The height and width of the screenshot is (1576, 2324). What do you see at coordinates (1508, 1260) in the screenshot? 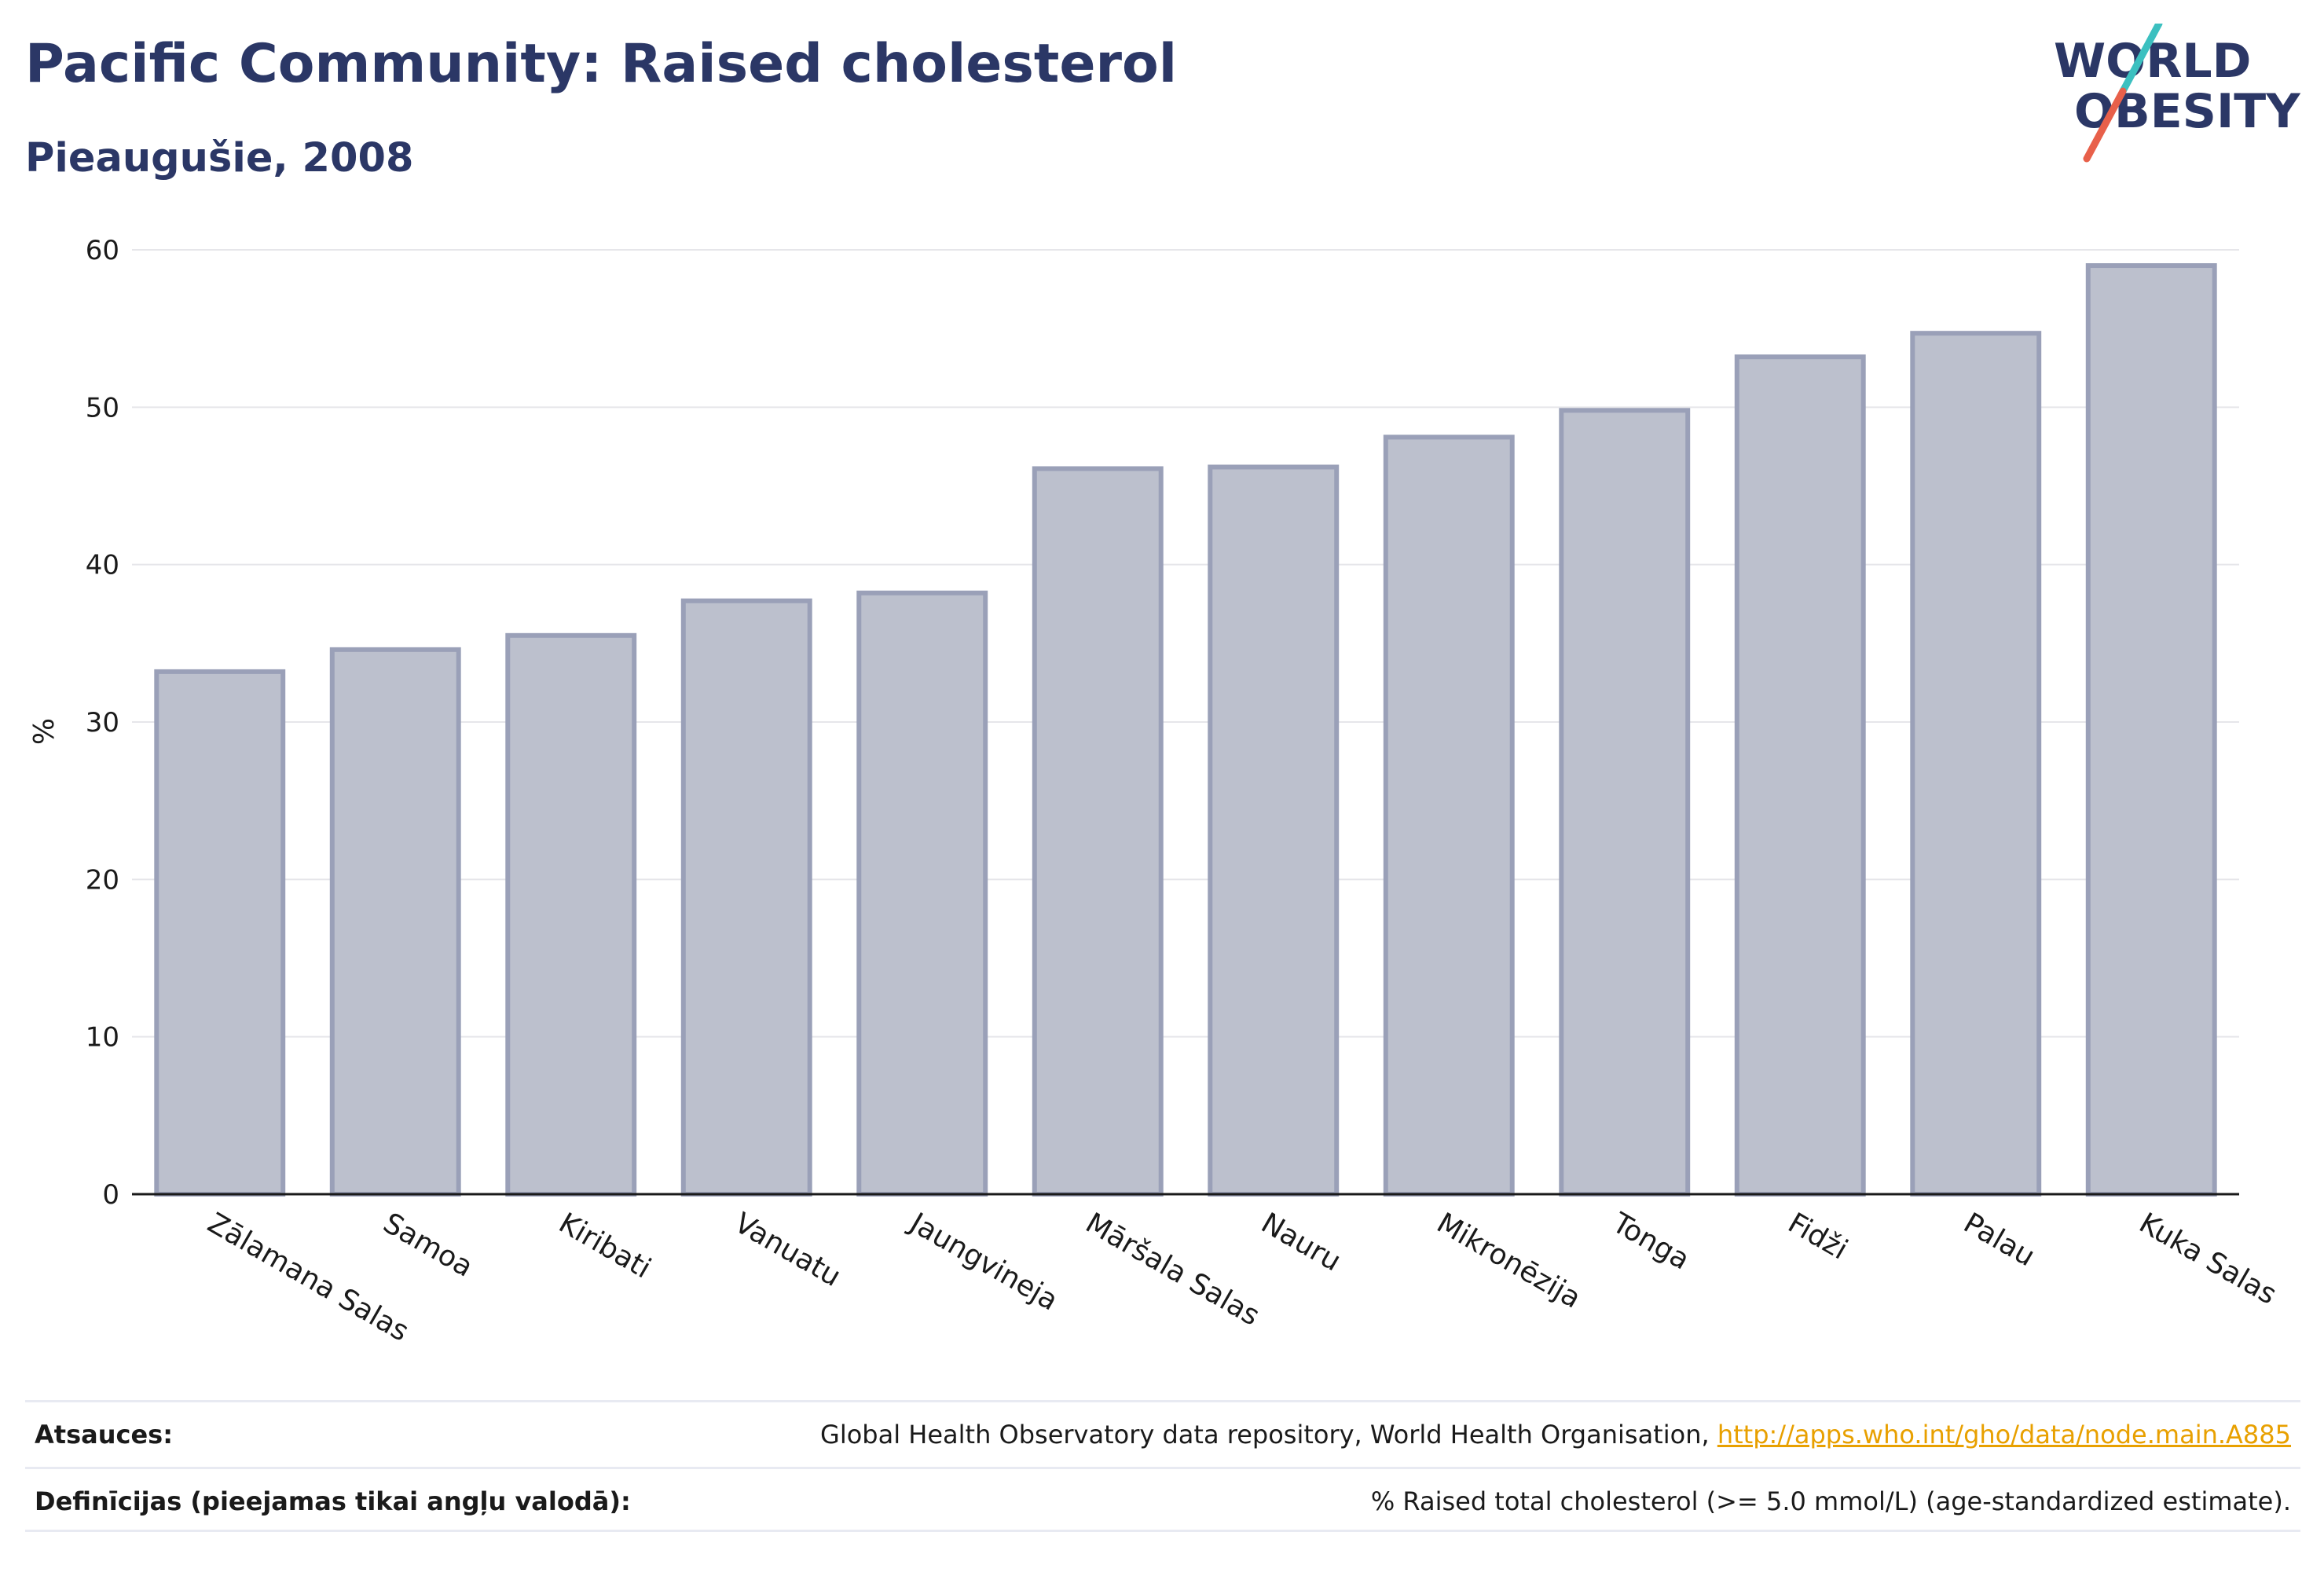
I see `x-tick-label: Mikronēzija` at bounding box center [1508, 1260].